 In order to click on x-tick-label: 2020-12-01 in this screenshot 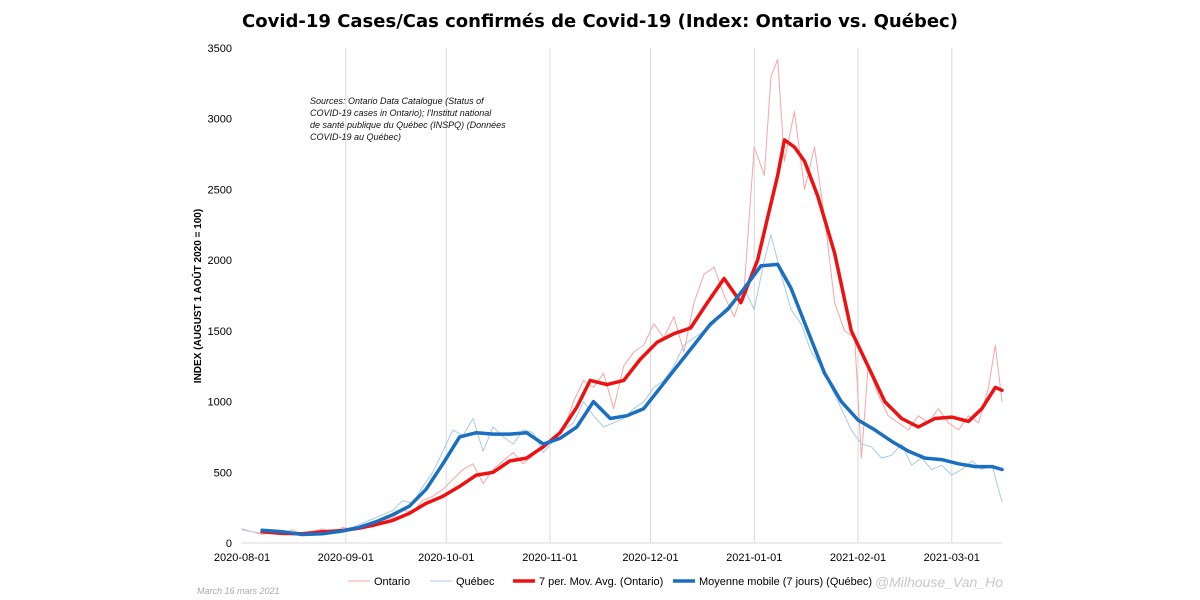, I will do `click(650, 558)`.